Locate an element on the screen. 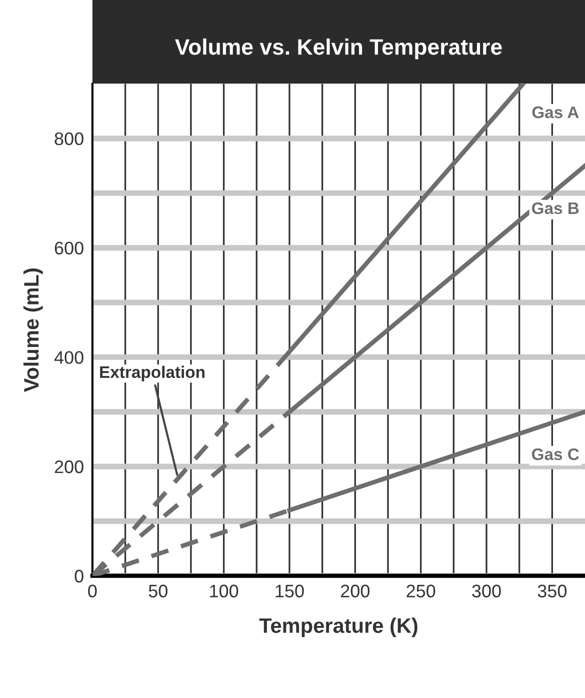 The image size is (585, 698). chart-title: Volume vs. Kelvin Temperature is located at coordinates (338, 49).